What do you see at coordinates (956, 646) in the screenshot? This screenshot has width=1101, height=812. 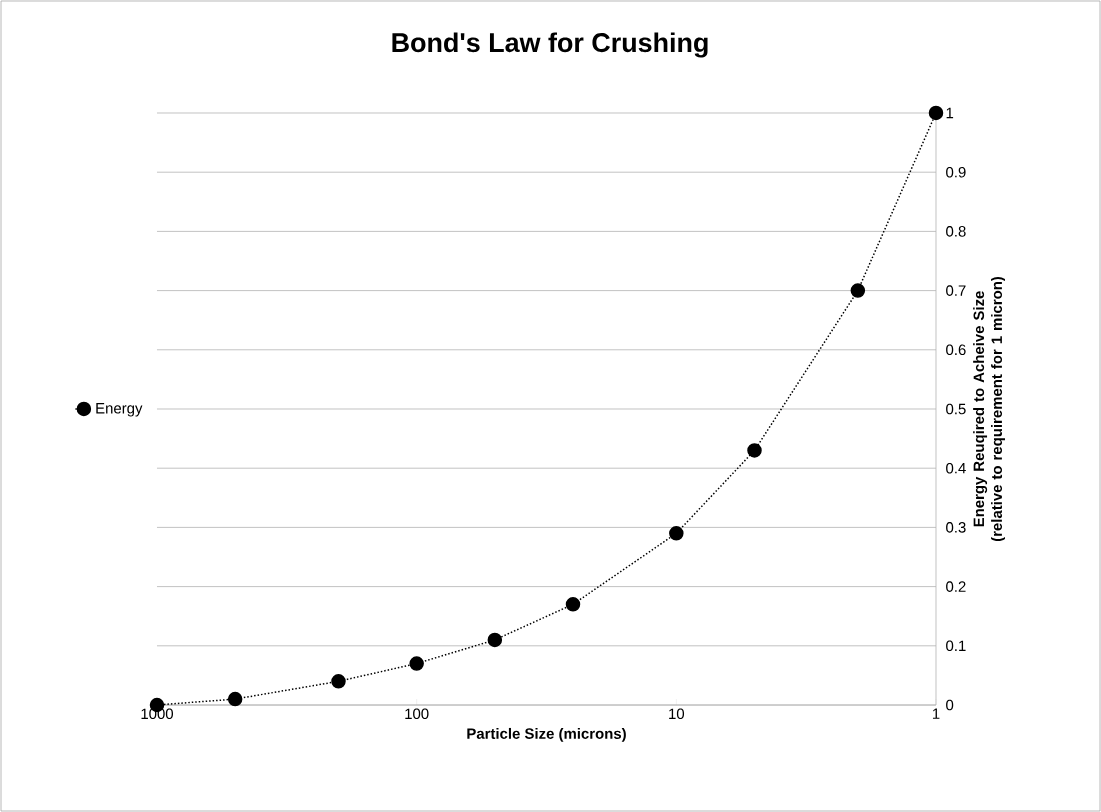 I see `y-tick-label: 0.1` at bounding box center [956, 646].